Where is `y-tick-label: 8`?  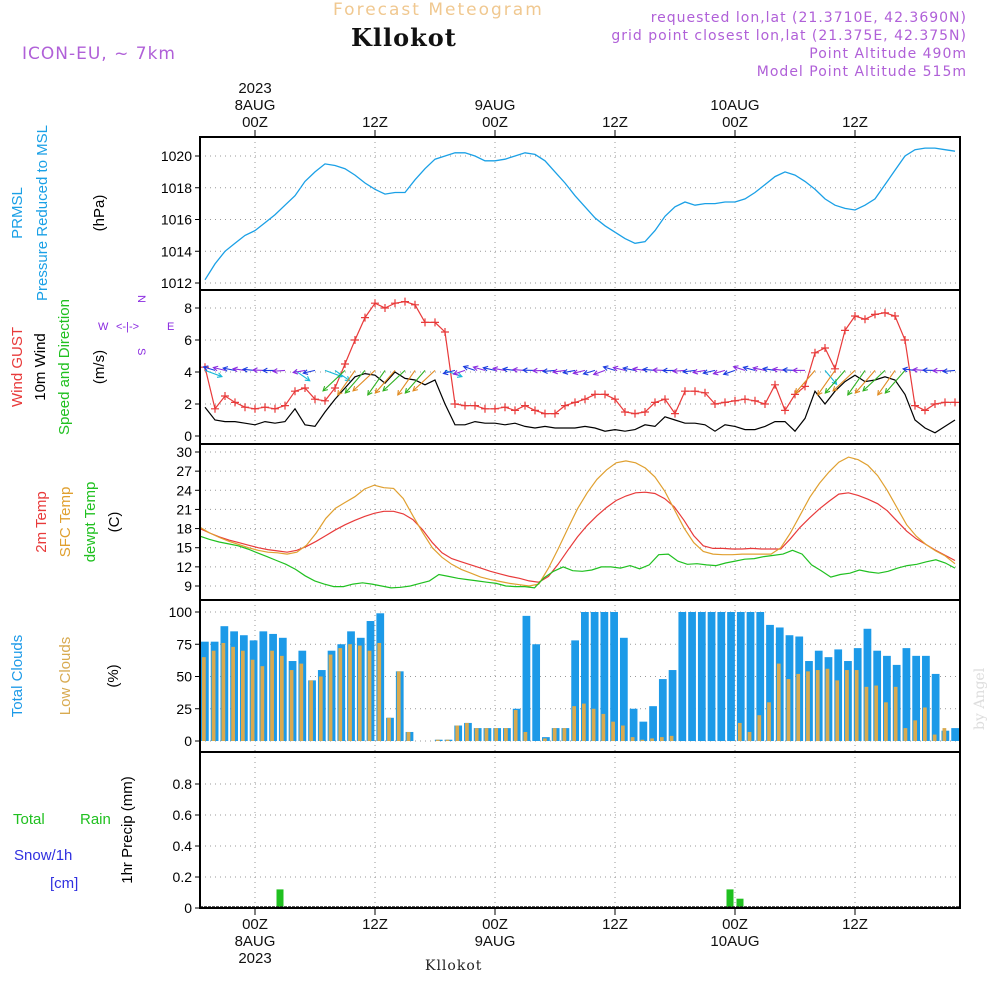
y-tick-label: 8 is located at coordinates (188, 308).